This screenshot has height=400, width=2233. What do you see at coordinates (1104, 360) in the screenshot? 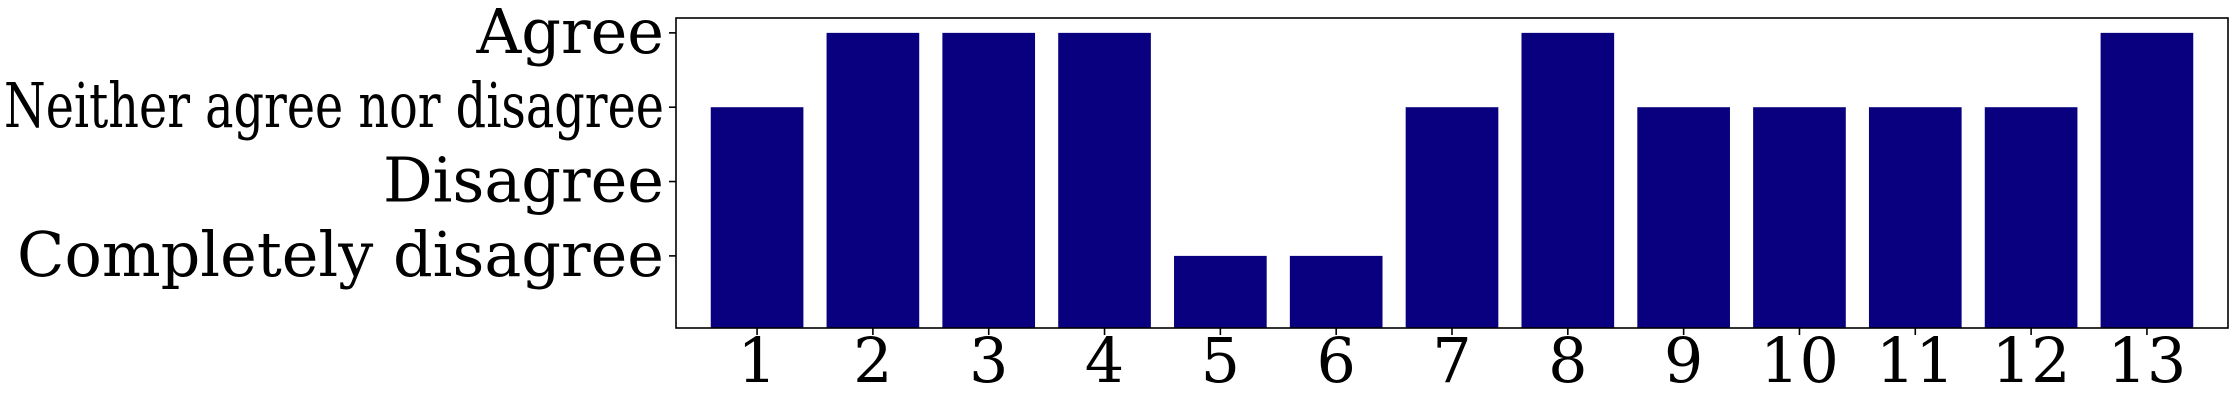
I see `x-tick-label-4: 4` at bounding box center [1104, 360].